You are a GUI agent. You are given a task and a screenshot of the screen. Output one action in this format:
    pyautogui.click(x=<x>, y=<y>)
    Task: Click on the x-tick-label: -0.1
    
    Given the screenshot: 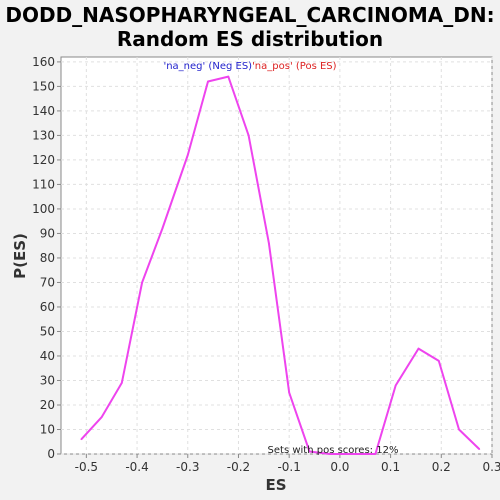 What is the action you would take?
    pyautogui.click(x=288, y=467)
    